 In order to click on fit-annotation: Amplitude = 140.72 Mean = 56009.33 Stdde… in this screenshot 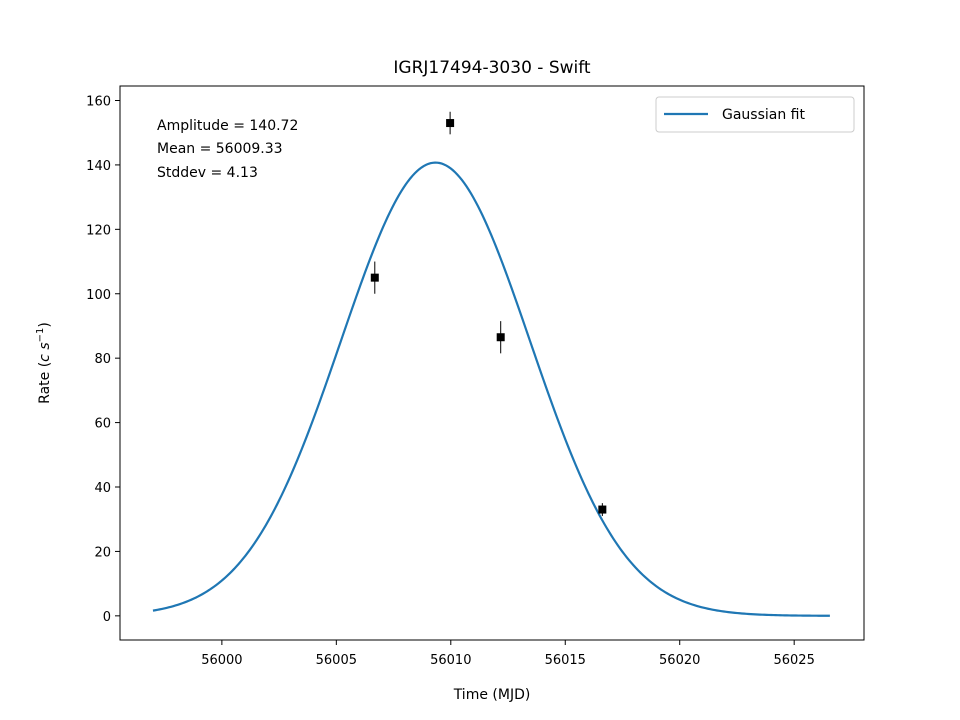, I will do `click(227, 149)`.